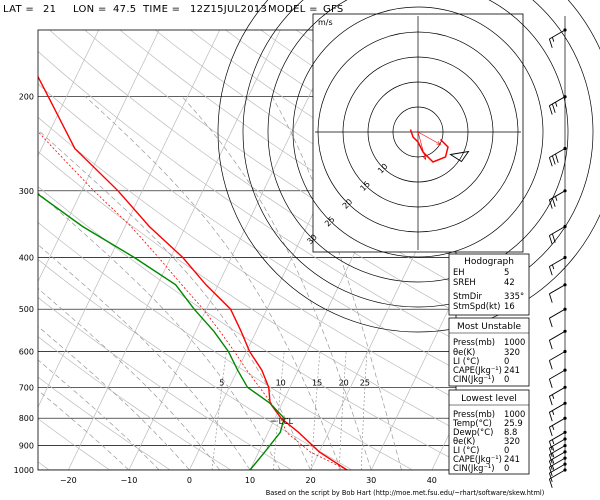  Describe the element at coordinates (24, 470) in the screenshot. I see `pressure-tick-label: 1000` at that location.